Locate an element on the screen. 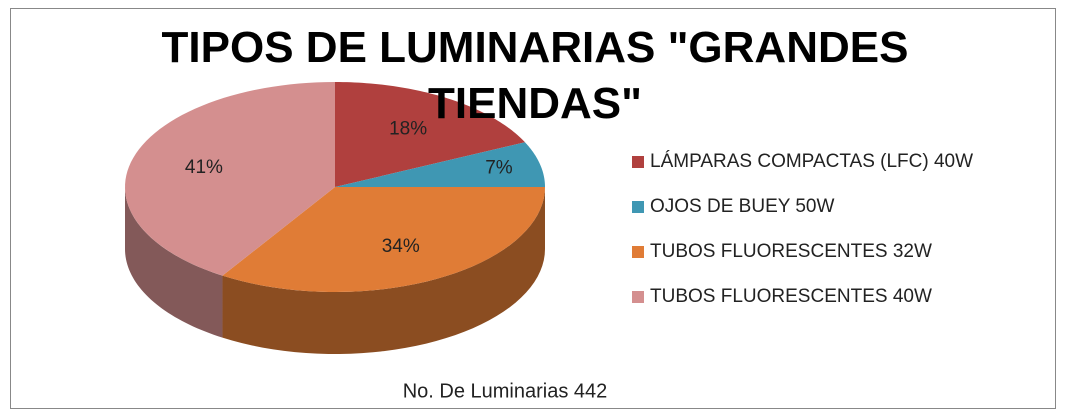 The height and width of the screenshot is (414, 1066). annotation: No. De Luminarias 442 is located at coordinates (505, 391).